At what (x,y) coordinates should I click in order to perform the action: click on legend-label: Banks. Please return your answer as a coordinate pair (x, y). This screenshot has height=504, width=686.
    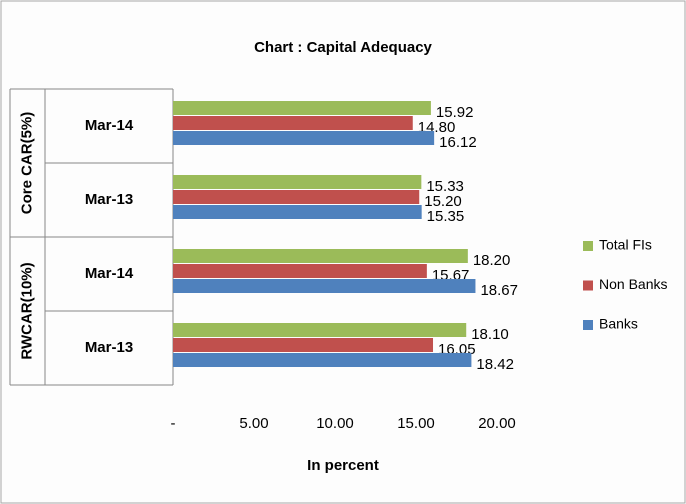
    Looking at the image, I should click on (618, 324).